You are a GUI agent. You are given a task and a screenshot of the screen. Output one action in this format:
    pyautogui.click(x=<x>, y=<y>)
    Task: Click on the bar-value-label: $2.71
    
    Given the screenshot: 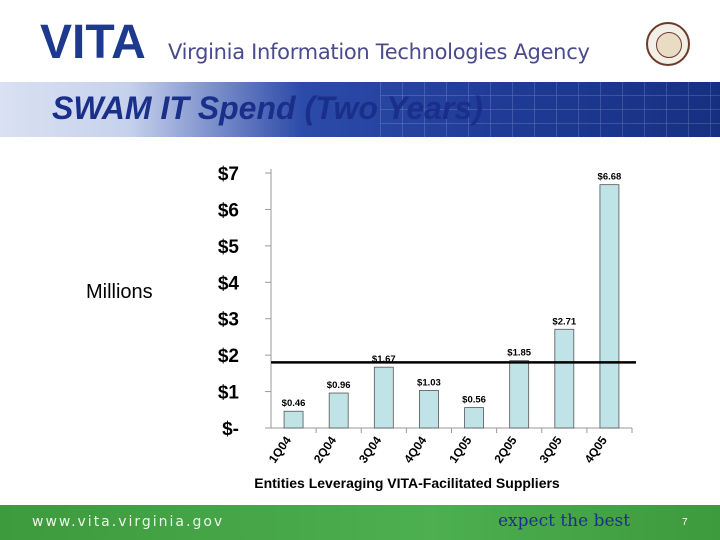 What is the action you would take?
    pyautogui.click(x=564, y=321)
    